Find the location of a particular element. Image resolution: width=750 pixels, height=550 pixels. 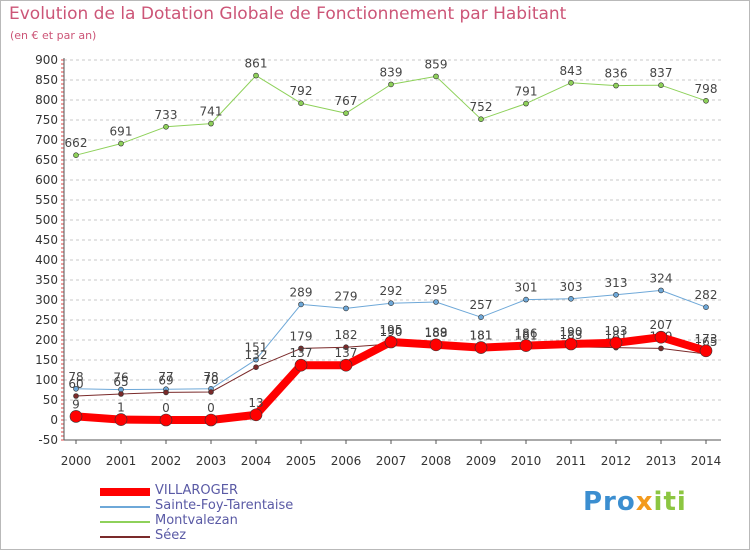

data-label: 60 is located at coordinates (75, 384).